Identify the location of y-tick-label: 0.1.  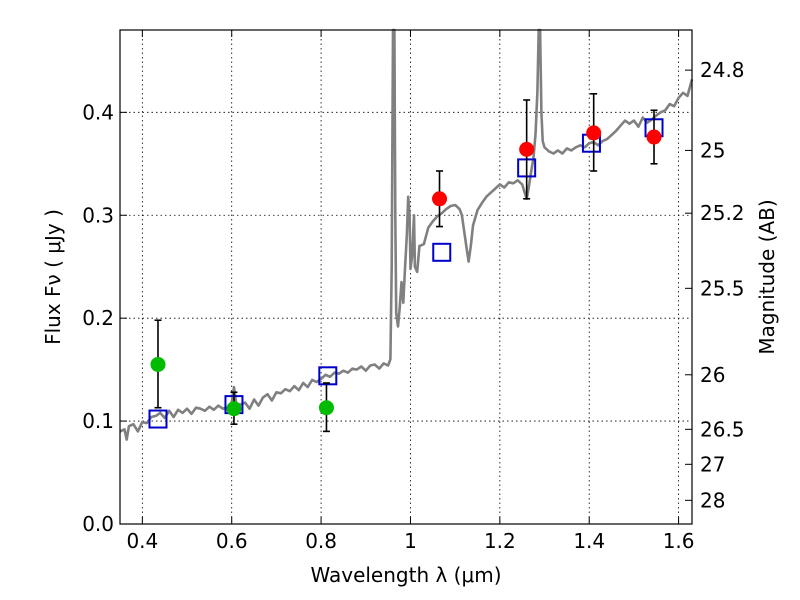
(98, 421).